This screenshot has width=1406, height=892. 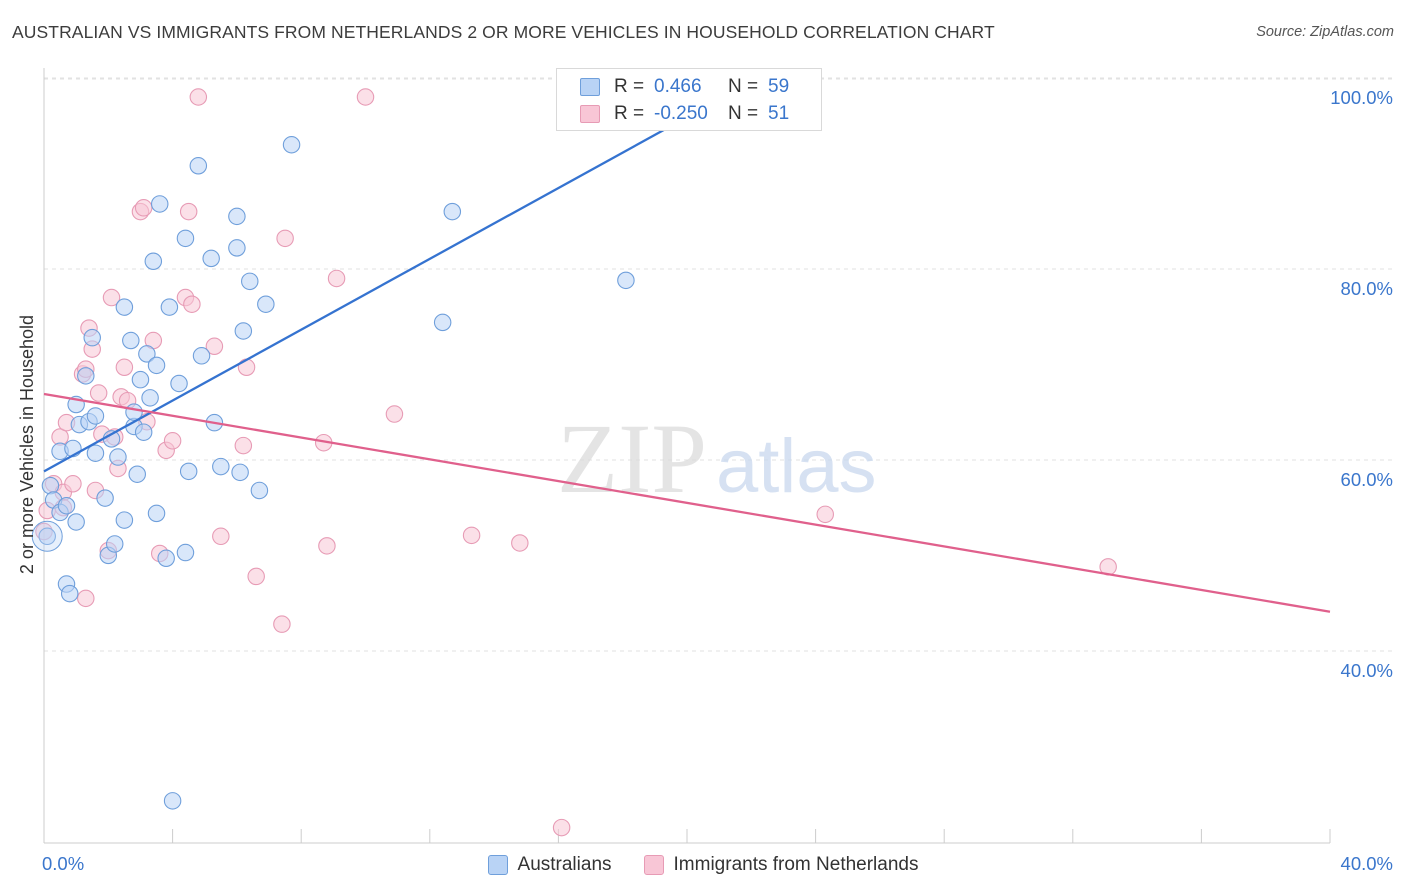 I want to click on legend-row-netherlands: R = -0.250 N = 51, so click(x=673, y=114).